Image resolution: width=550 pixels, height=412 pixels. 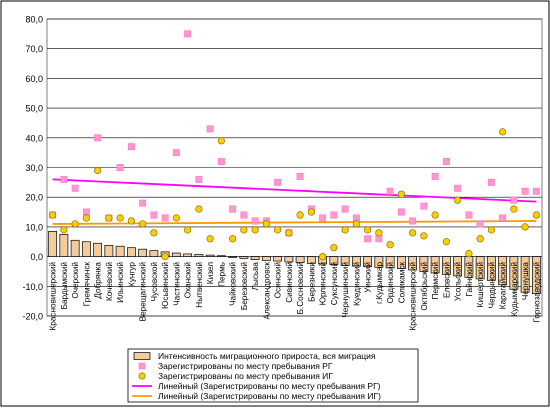 What do you see at coordinates (109, 281) in the screenshot?
I see `x-tick-label: Кочевский` at bounding box center [109, 281].